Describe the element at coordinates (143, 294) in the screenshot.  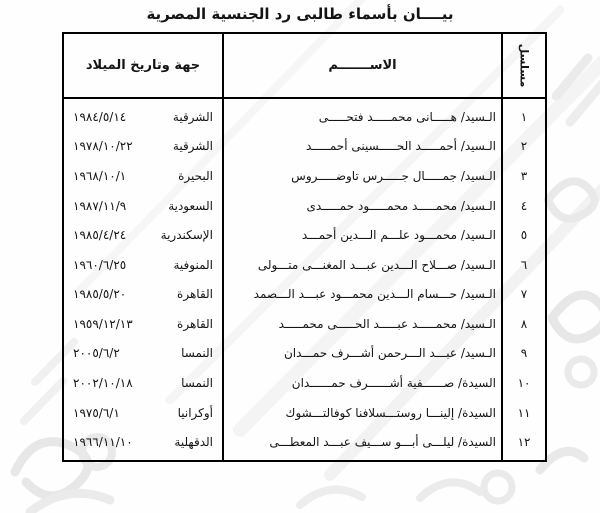
I see `birth-cell: القاهرة ١٩٨٥/٥/٢٠` at that location.